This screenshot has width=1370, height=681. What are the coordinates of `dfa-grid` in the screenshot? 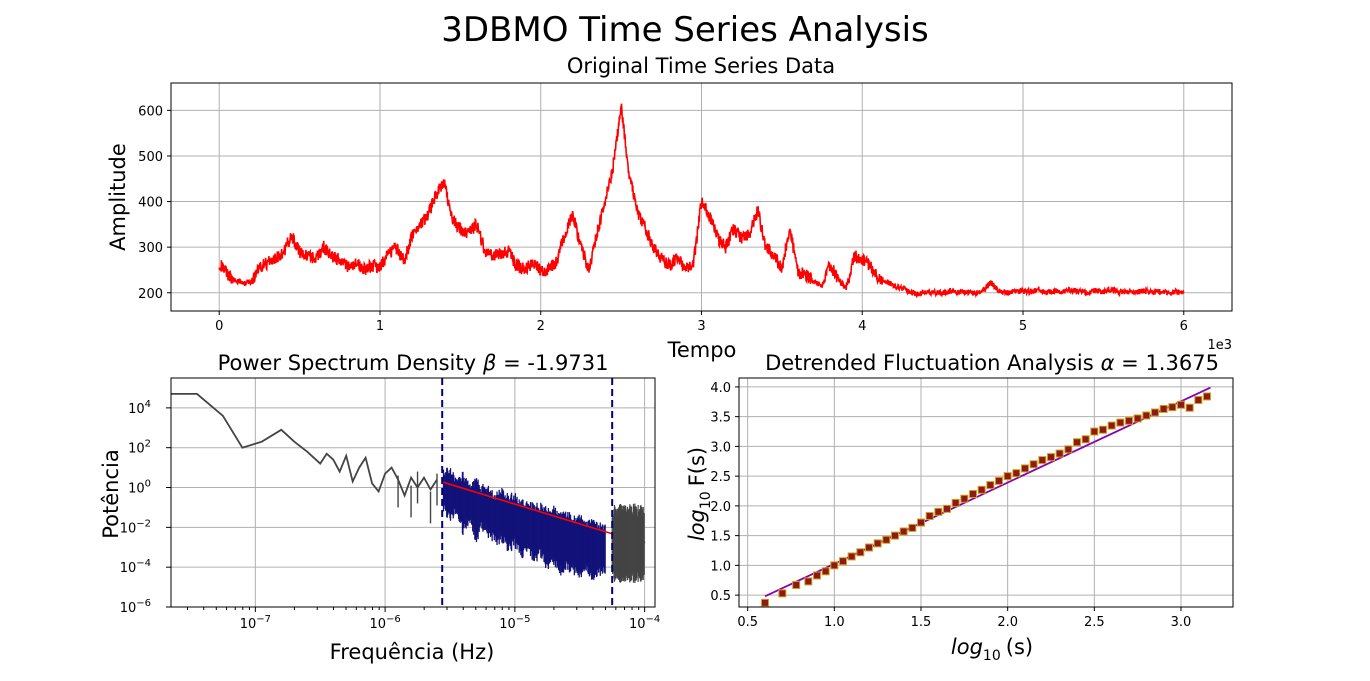 It's located at (986, 492).